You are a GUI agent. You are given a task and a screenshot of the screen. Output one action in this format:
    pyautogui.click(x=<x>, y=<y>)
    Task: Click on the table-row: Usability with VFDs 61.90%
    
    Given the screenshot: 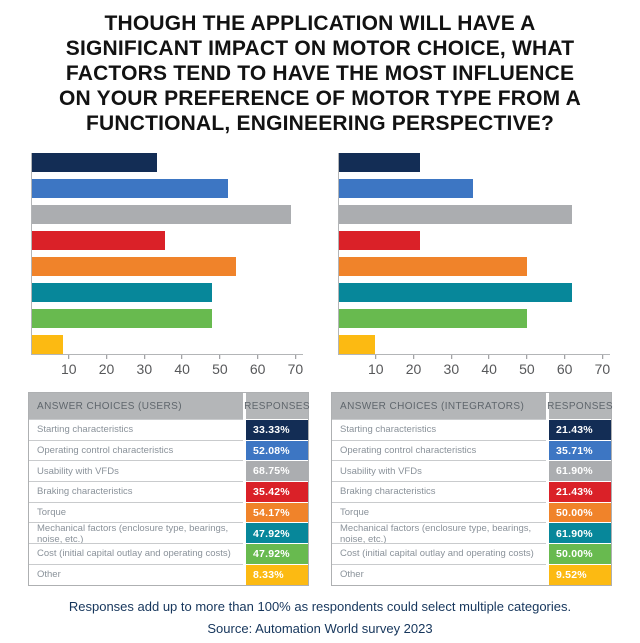 What is the action you would take?
    pyautogui.click(x=471, y=471)
    